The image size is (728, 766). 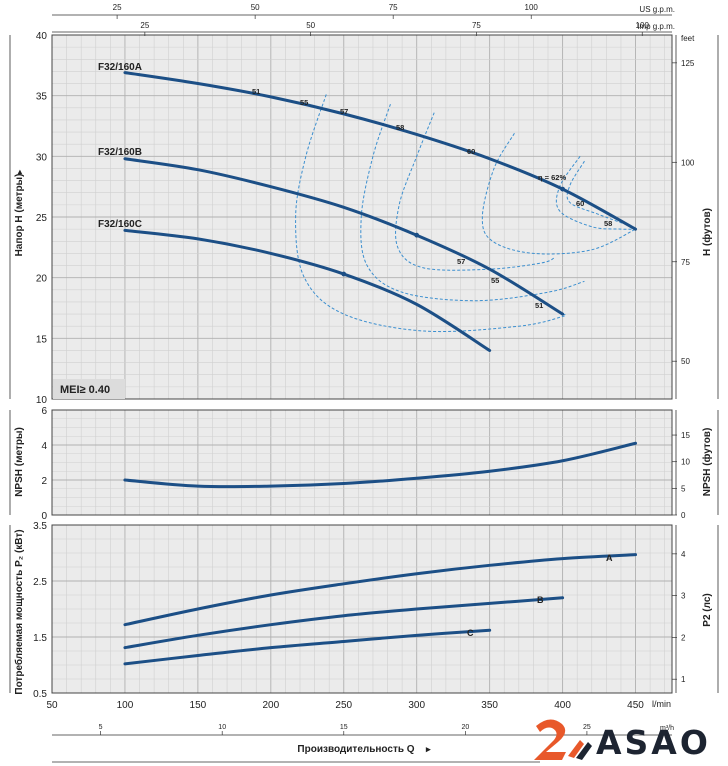 I want to click on y-tick-label: 30, so click(x=42, y=157).